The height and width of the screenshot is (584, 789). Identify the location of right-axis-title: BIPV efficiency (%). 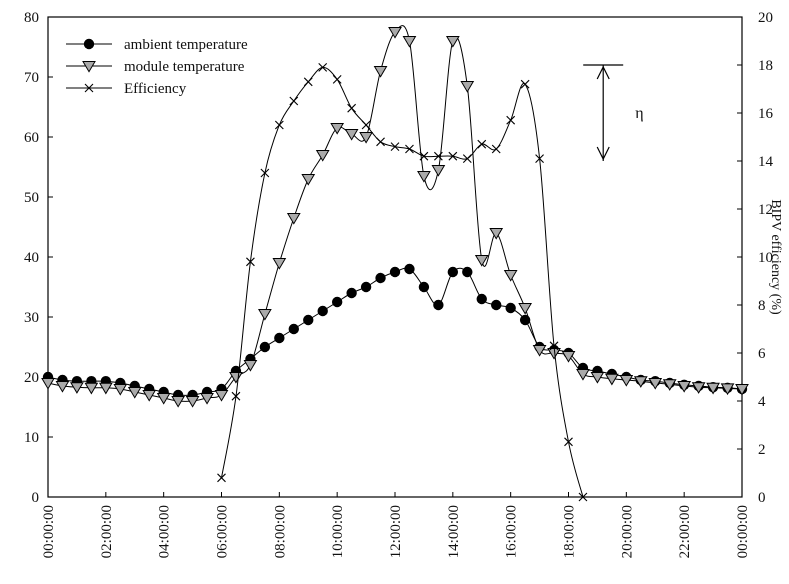
(775, 257).